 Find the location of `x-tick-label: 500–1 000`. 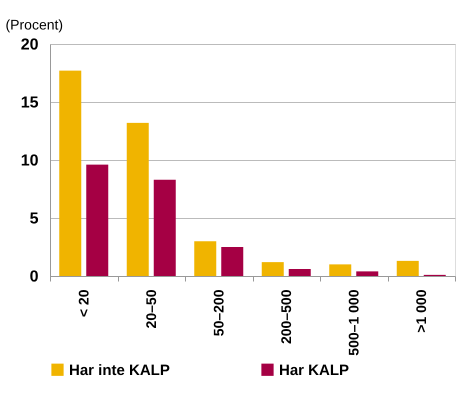

x-tick-label: 500–1 000 is located at coordinates (353, 322).